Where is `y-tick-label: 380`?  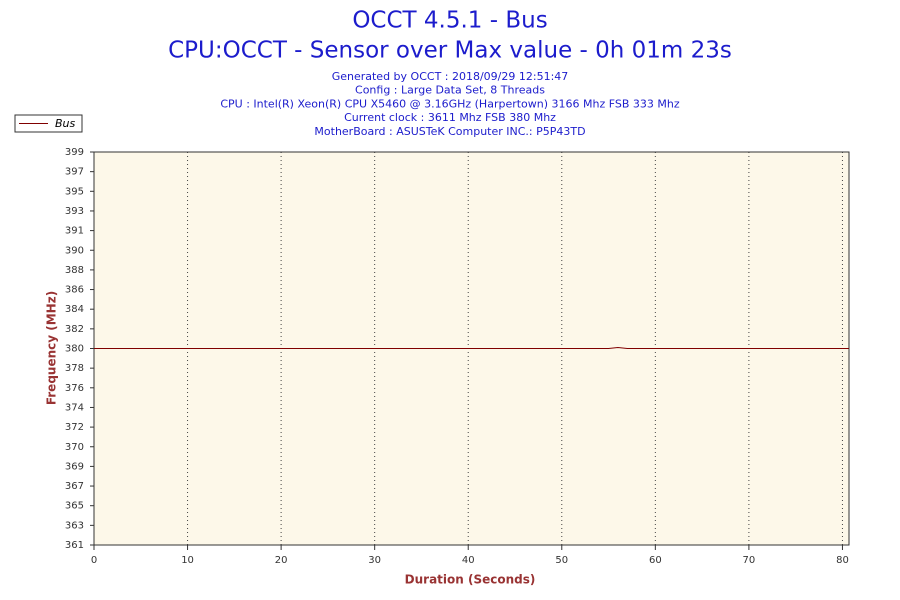
y-tick-label: 380 is located at coordinates (74, 349).